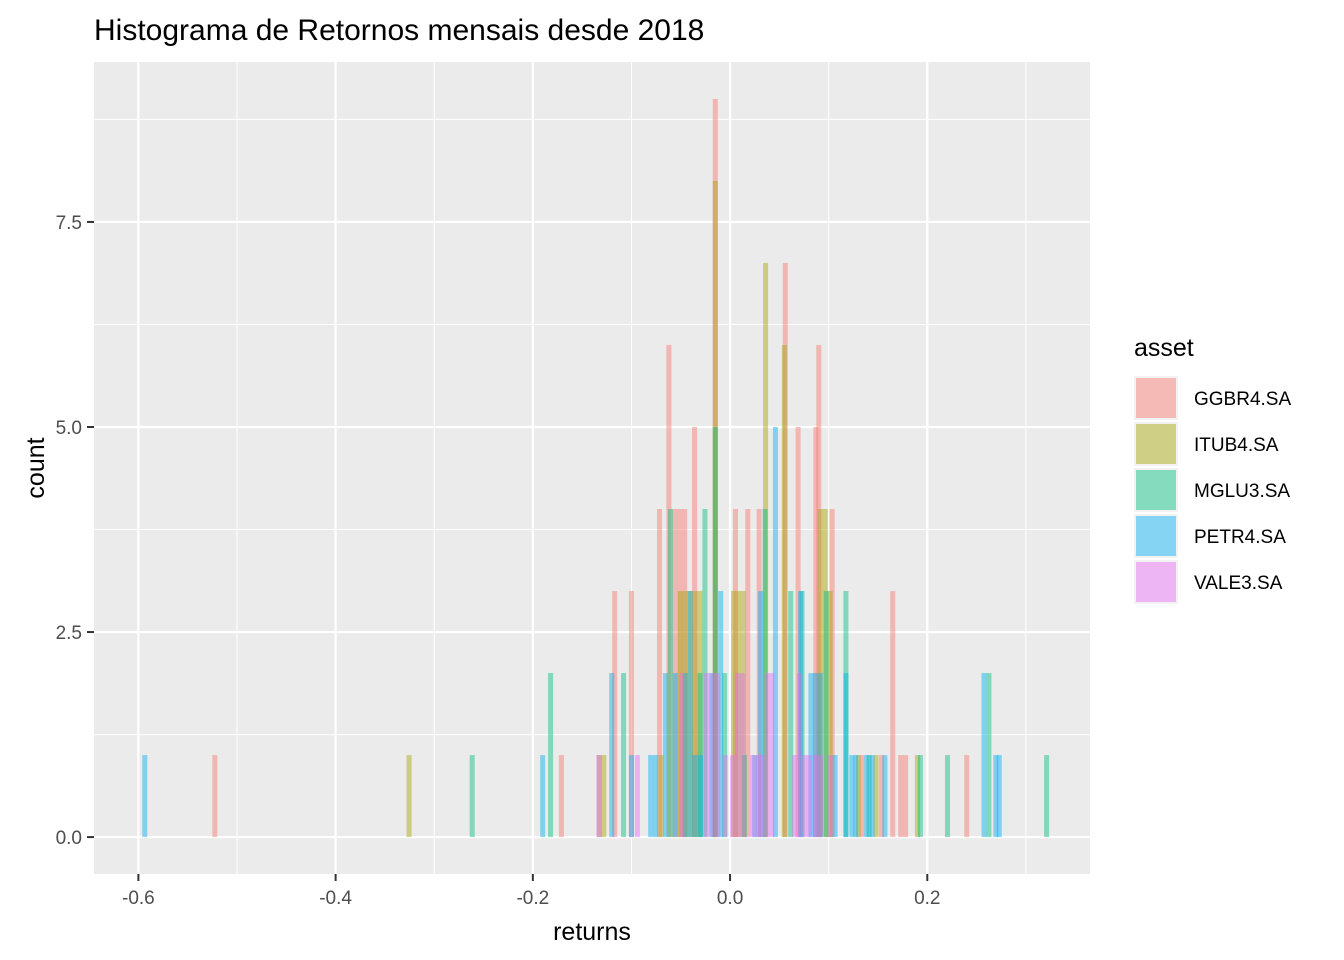  I want to click on legend-label: PETR4.SA, so click(1240, 537).